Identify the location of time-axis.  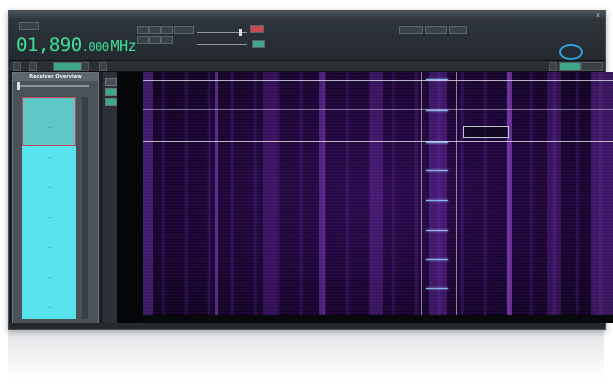
(130, 197).